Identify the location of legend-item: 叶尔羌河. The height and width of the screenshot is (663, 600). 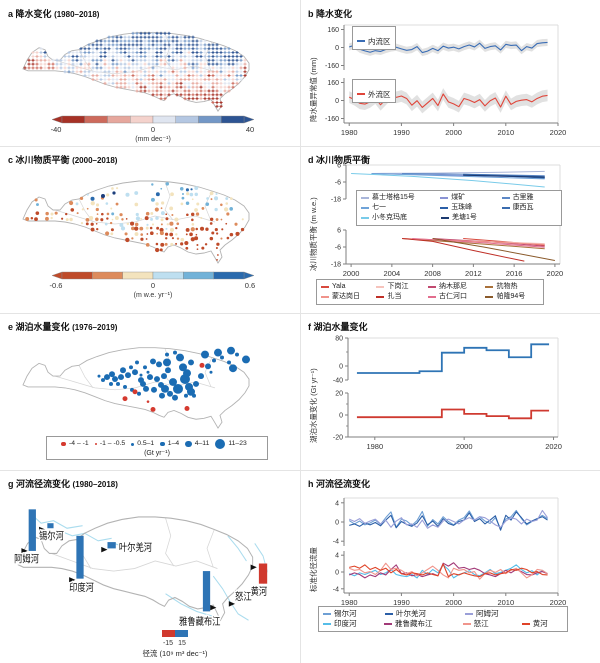
(425, 614).